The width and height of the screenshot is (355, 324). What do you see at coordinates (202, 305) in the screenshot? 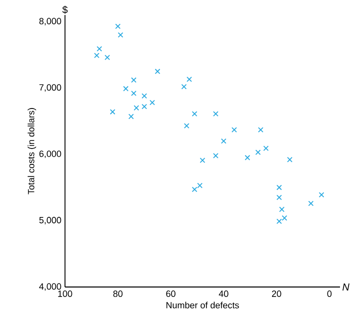
I see `x-axis-title: Number of defects` at bounding box center [202, 305].